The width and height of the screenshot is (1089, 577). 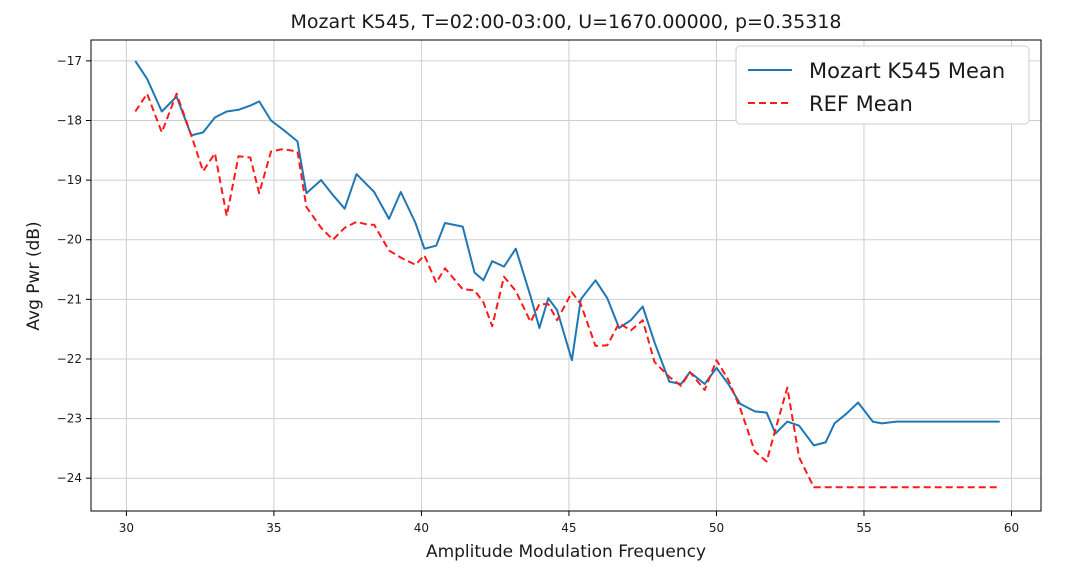 I want to click on legend-box, so click(x=882, y=85).